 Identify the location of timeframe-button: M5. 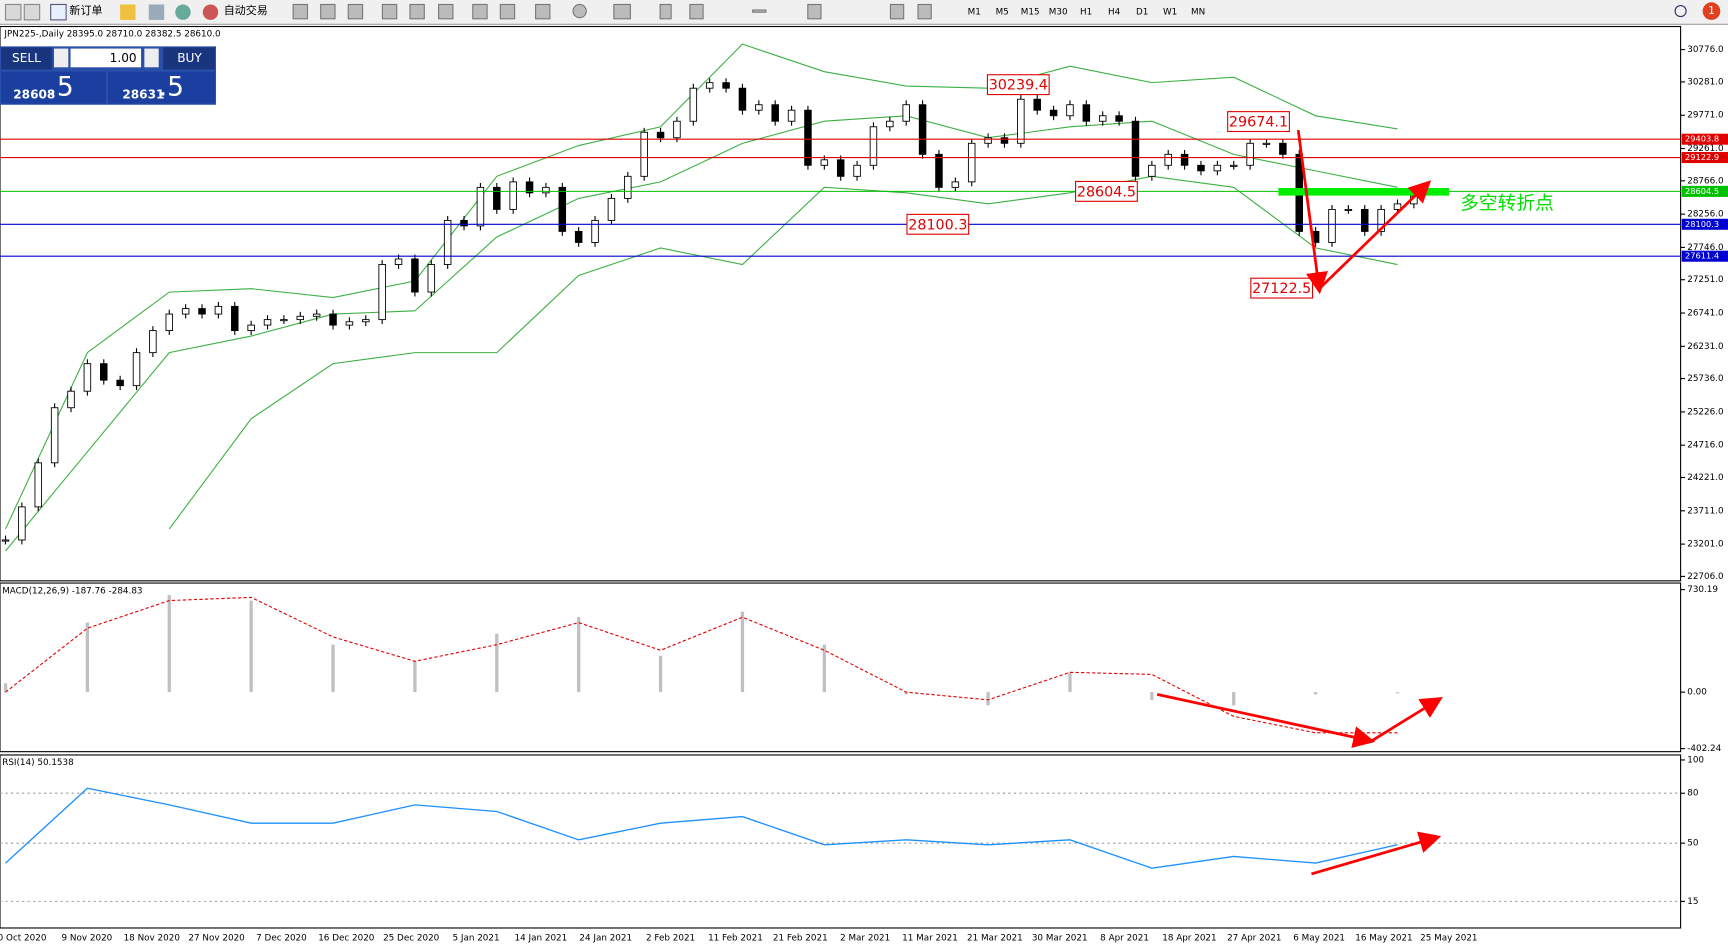
(1002, 13).